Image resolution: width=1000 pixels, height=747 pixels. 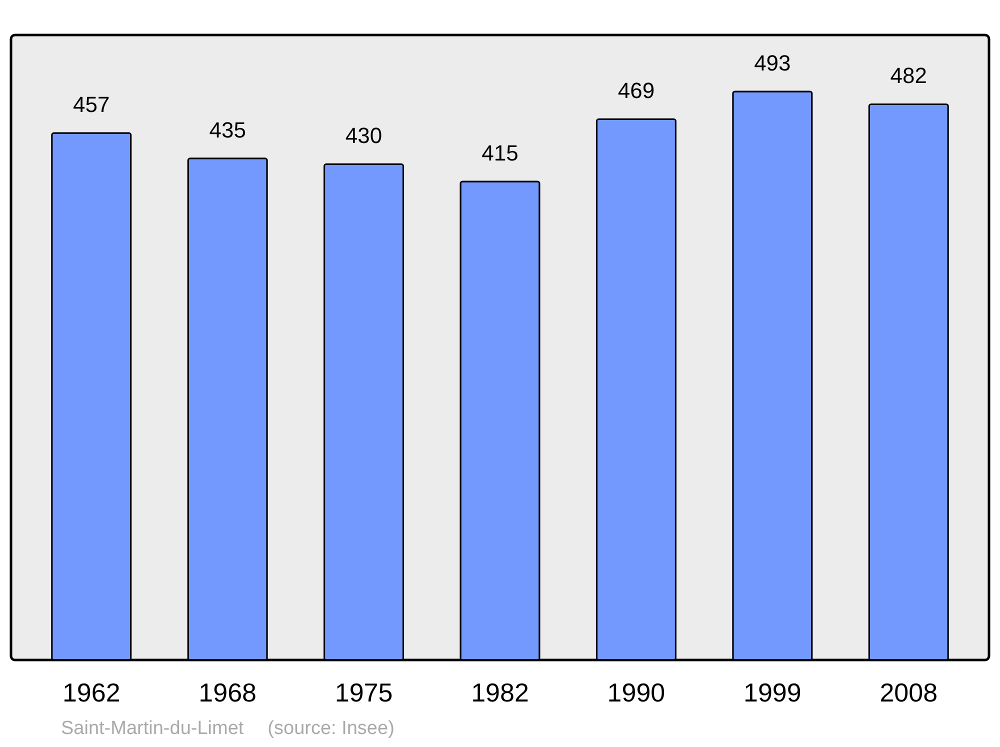 I want to click on x-tick-label: 1990, so click(x=636, y=693).